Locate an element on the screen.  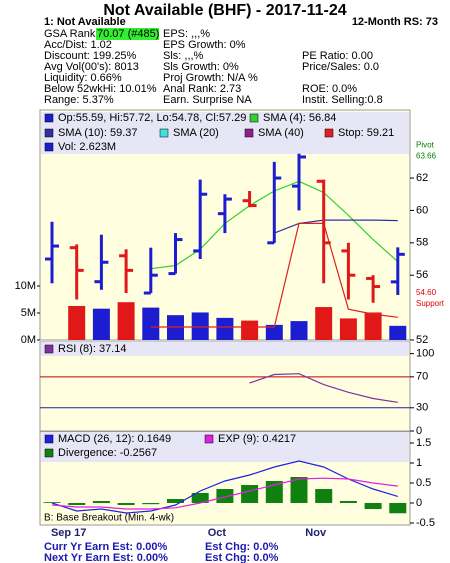
info-text: Proj Growth: N/A % is located at coordinates (210, 78).